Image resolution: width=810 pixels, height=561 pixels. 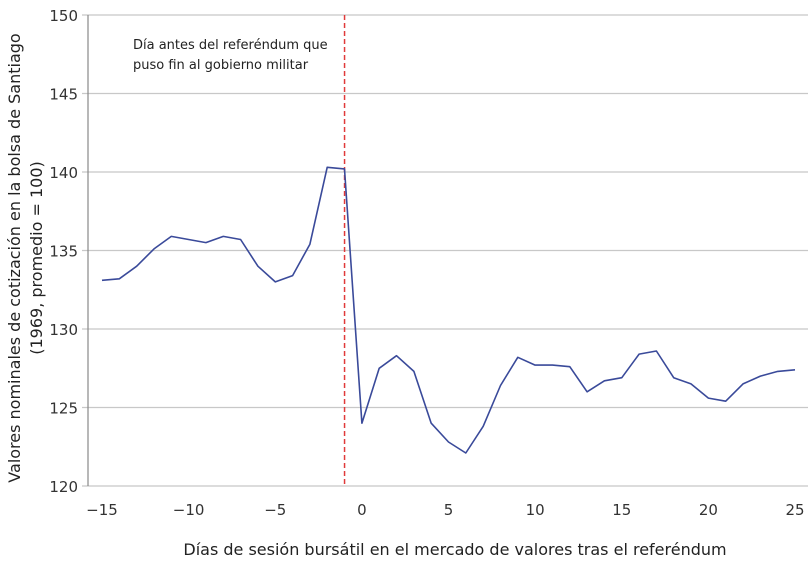 I want to click on y-tick-label: 120, so click(x=63, y=487).